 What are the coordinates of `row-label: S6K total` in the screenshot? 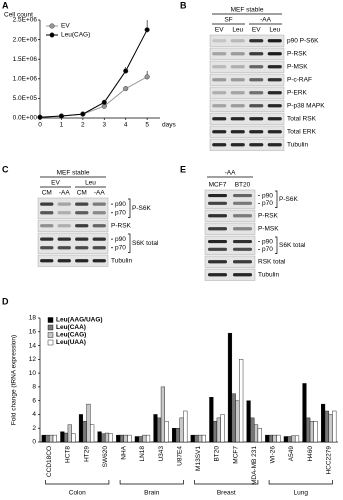 It's located at (292, 245).